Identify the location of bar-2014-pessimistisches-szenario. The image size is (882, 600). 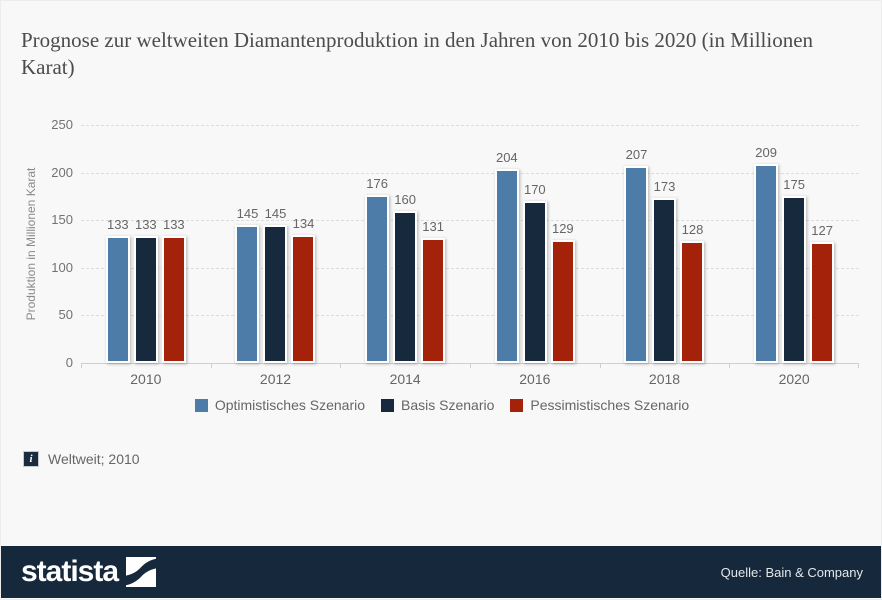
(433, 300).